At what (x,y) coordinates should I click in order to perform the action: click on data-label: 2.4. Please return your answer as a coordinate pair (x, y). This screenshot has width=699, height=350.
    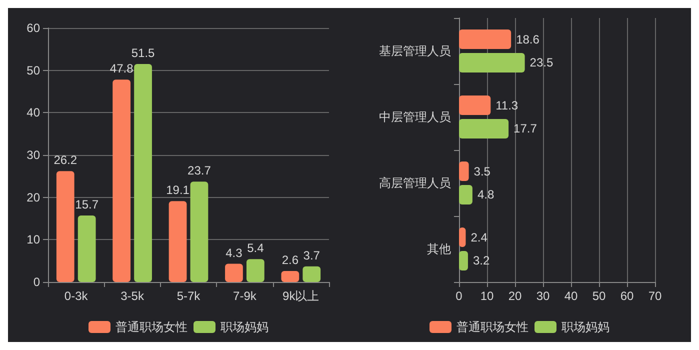
    Looking at the image, I should click on (479, 237).